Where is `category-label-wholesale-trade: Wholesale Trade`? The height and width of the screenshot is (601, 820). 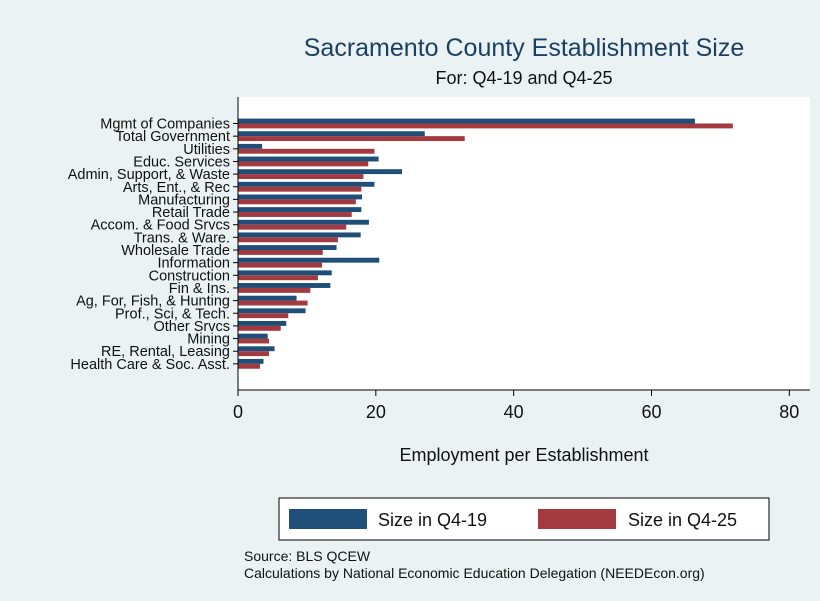
category-label-wholesale-trade: Wholesale Trade is located at coordinates (175, 251).